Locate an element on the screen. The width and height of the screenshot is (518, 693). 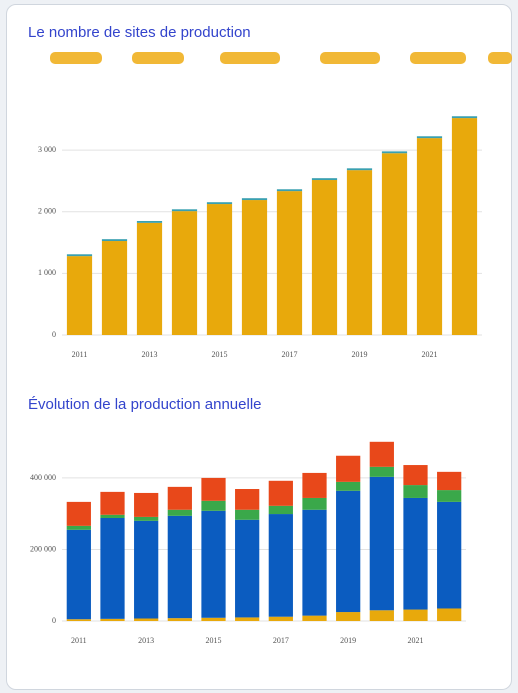
y-tick-label: 200 000 is located at coordinates (43, 548).